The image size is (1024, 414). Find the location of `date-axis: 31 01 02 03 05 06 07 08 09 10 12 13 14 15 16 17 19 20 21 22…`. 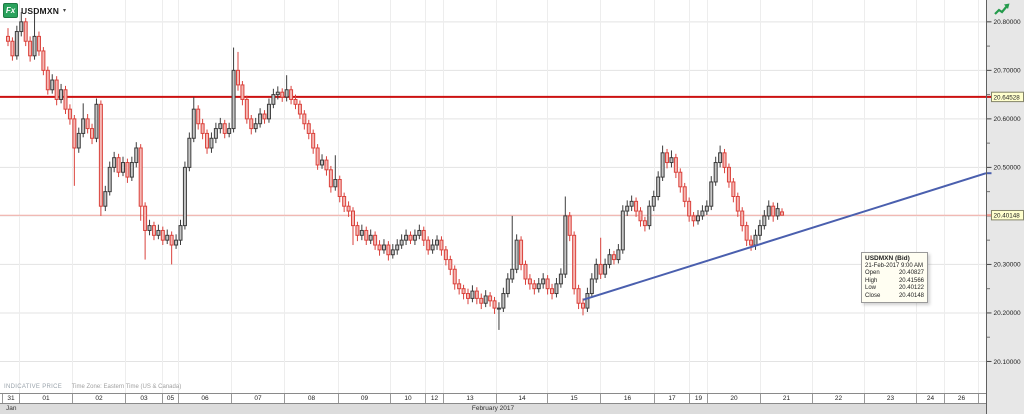

date-axis: 31 01 02 03 05 06 07 08 09 10 12 13 14 15 16 17 19 20 21 22… is located at coordinates (493, 398).